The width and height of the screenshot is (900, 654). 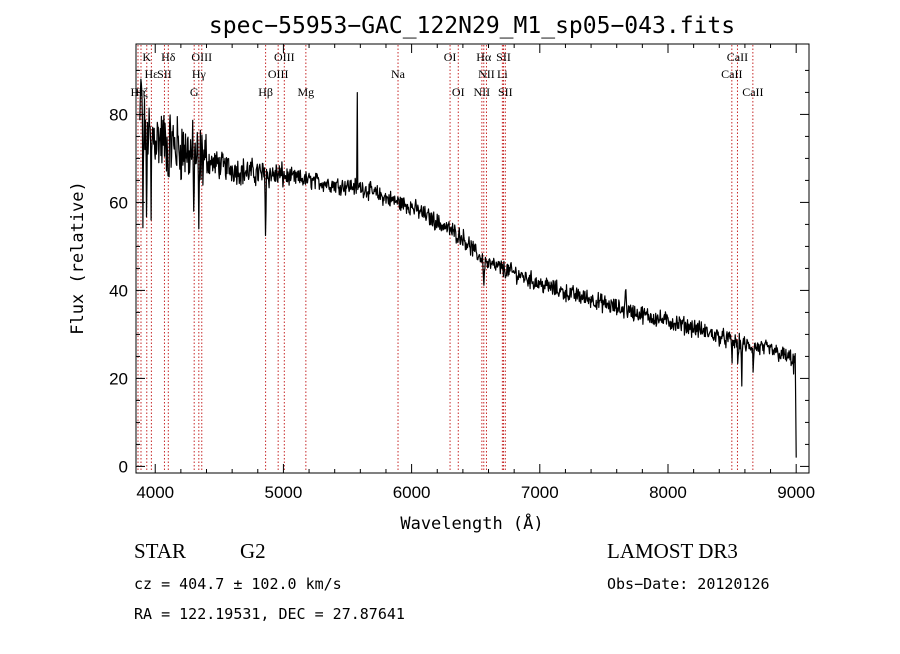 What do you see at coordinates (688, 584) in the screenshot?
I see `observation-date: Obs−Date: 20120126` at bounding box center [688, 584].